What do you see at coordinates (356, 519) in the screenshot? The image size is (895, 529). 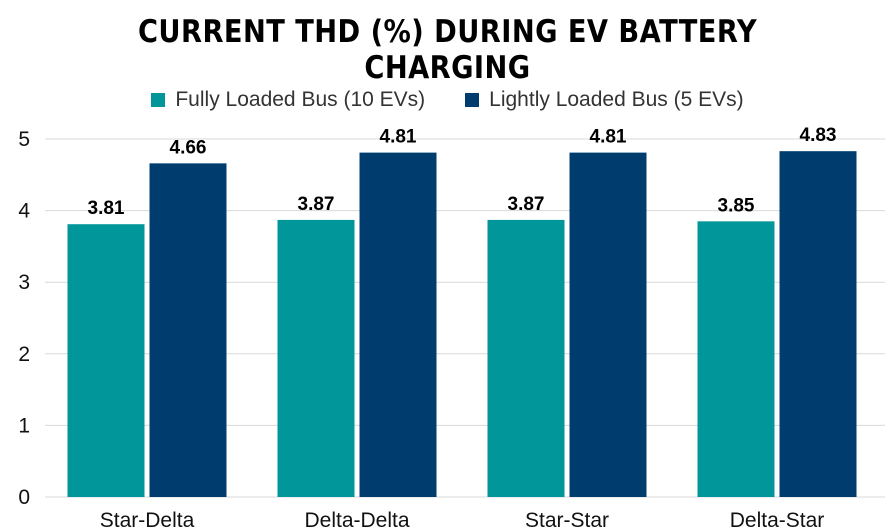 I see `x-tick-label-2: Delta-Delta` at bounding box center [356, 519].